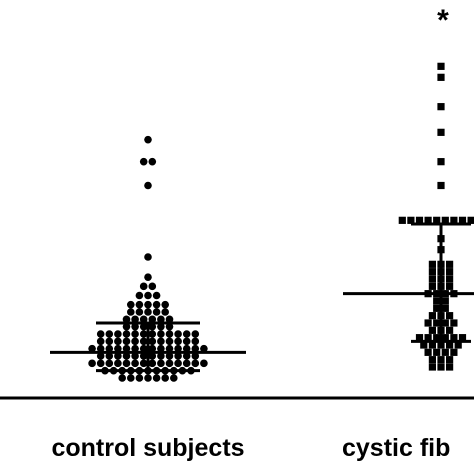 The height and width of the screenshot is (474, 474). I want to click on category-label-cystic-fib: cystic fib, so click(396, 448).